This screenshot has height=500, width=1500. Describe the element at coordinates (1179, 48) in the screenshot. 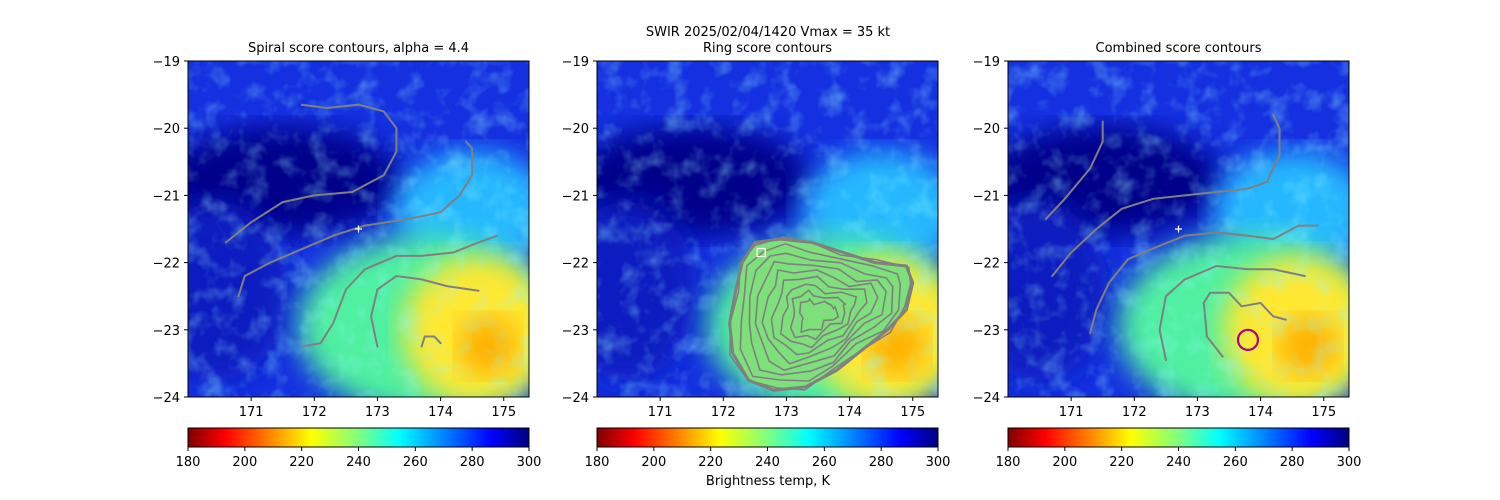

I see `panel-title: Combined score contours` at that location.